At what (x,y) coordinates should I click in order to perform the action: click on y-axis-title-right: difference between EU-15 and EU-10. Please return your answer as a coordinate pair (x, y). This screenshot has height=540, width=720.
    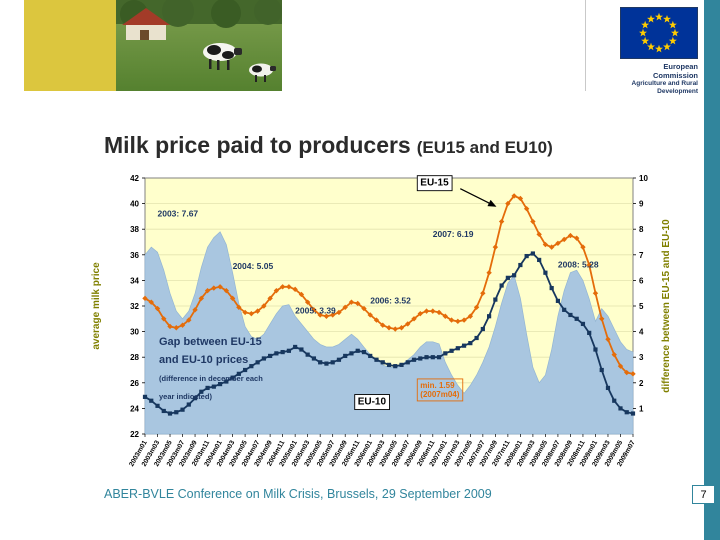
    Looking at the image, I should click on (666, 306).